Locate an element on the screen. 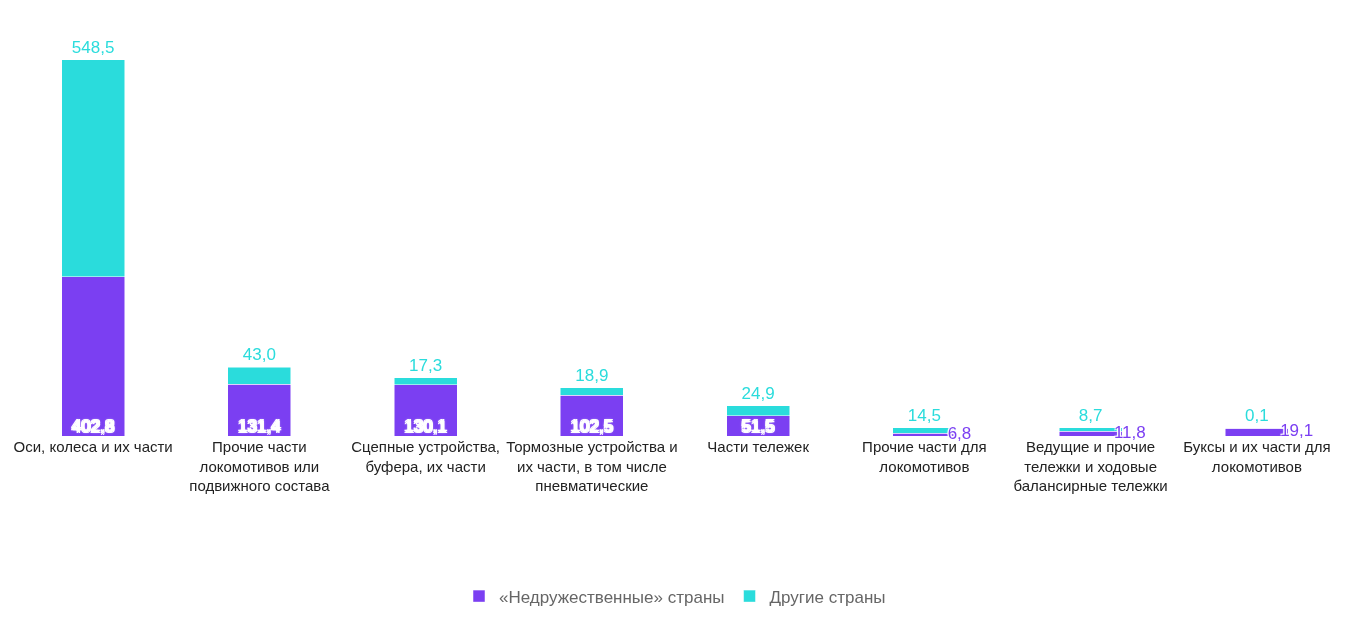 This screenshot has height=631, width=1350. legend-label: «Недружественные» страны is located at coordinates (612, 597).